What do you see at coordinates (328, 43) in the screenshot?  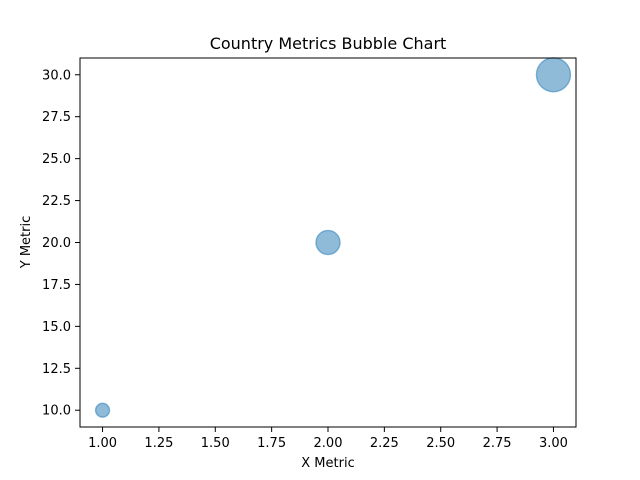 I see `chart-title: Country Metrics Bubble Chart` at bounding box center [328, 43].